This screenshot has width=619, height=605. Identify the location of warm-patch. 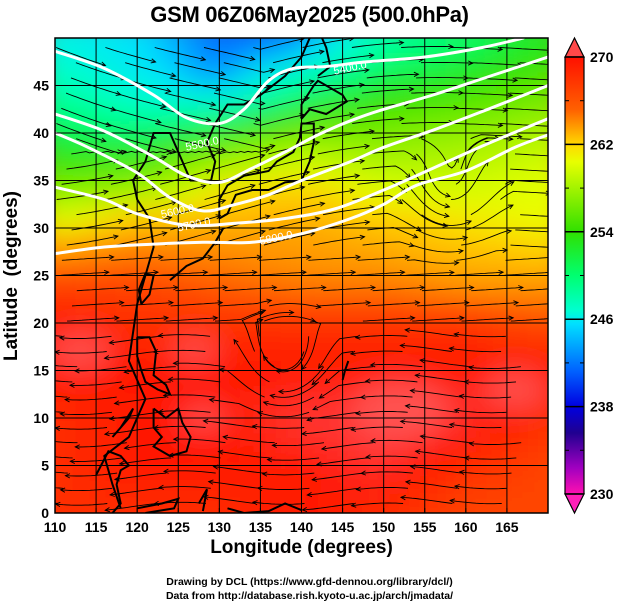
(83, 351).